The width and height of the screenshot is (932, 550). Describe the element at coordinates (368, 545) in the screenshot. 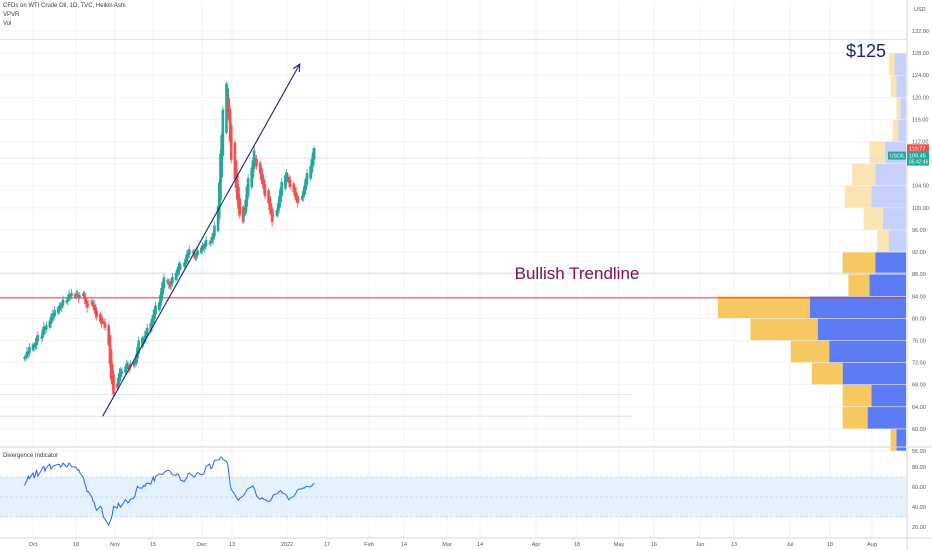

I see `time-tick-8: Feb` at that location.